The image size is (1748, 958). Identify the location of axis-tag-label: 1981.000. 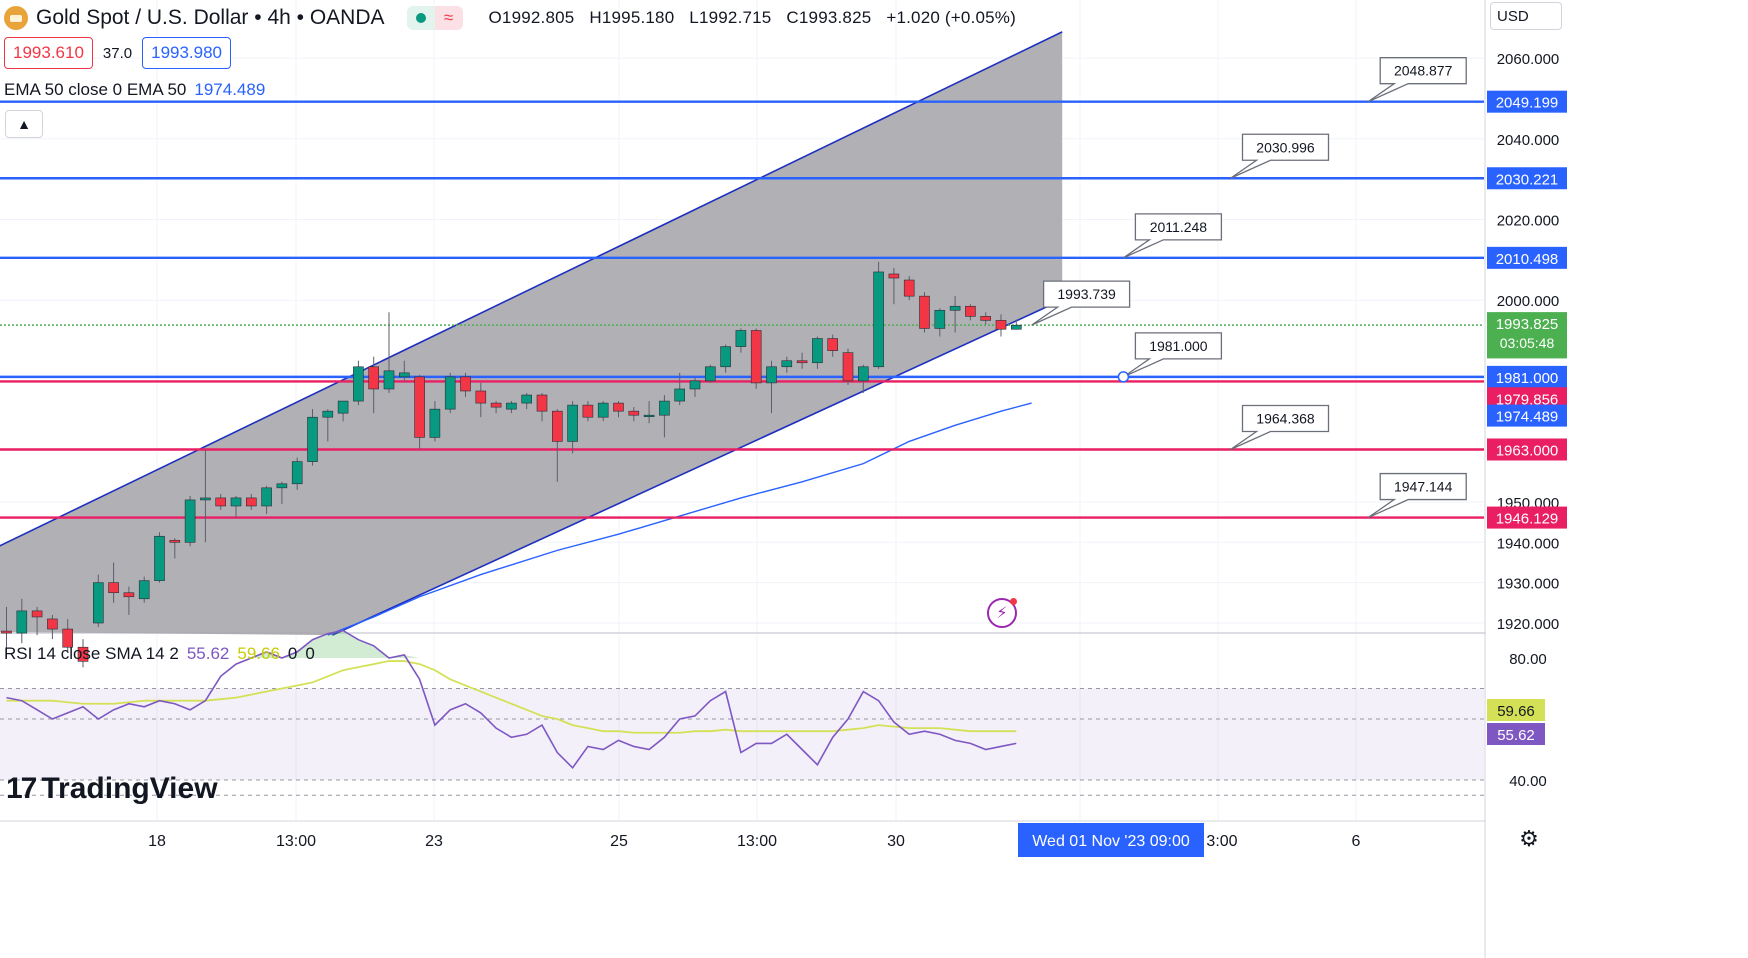
(1527, 378).